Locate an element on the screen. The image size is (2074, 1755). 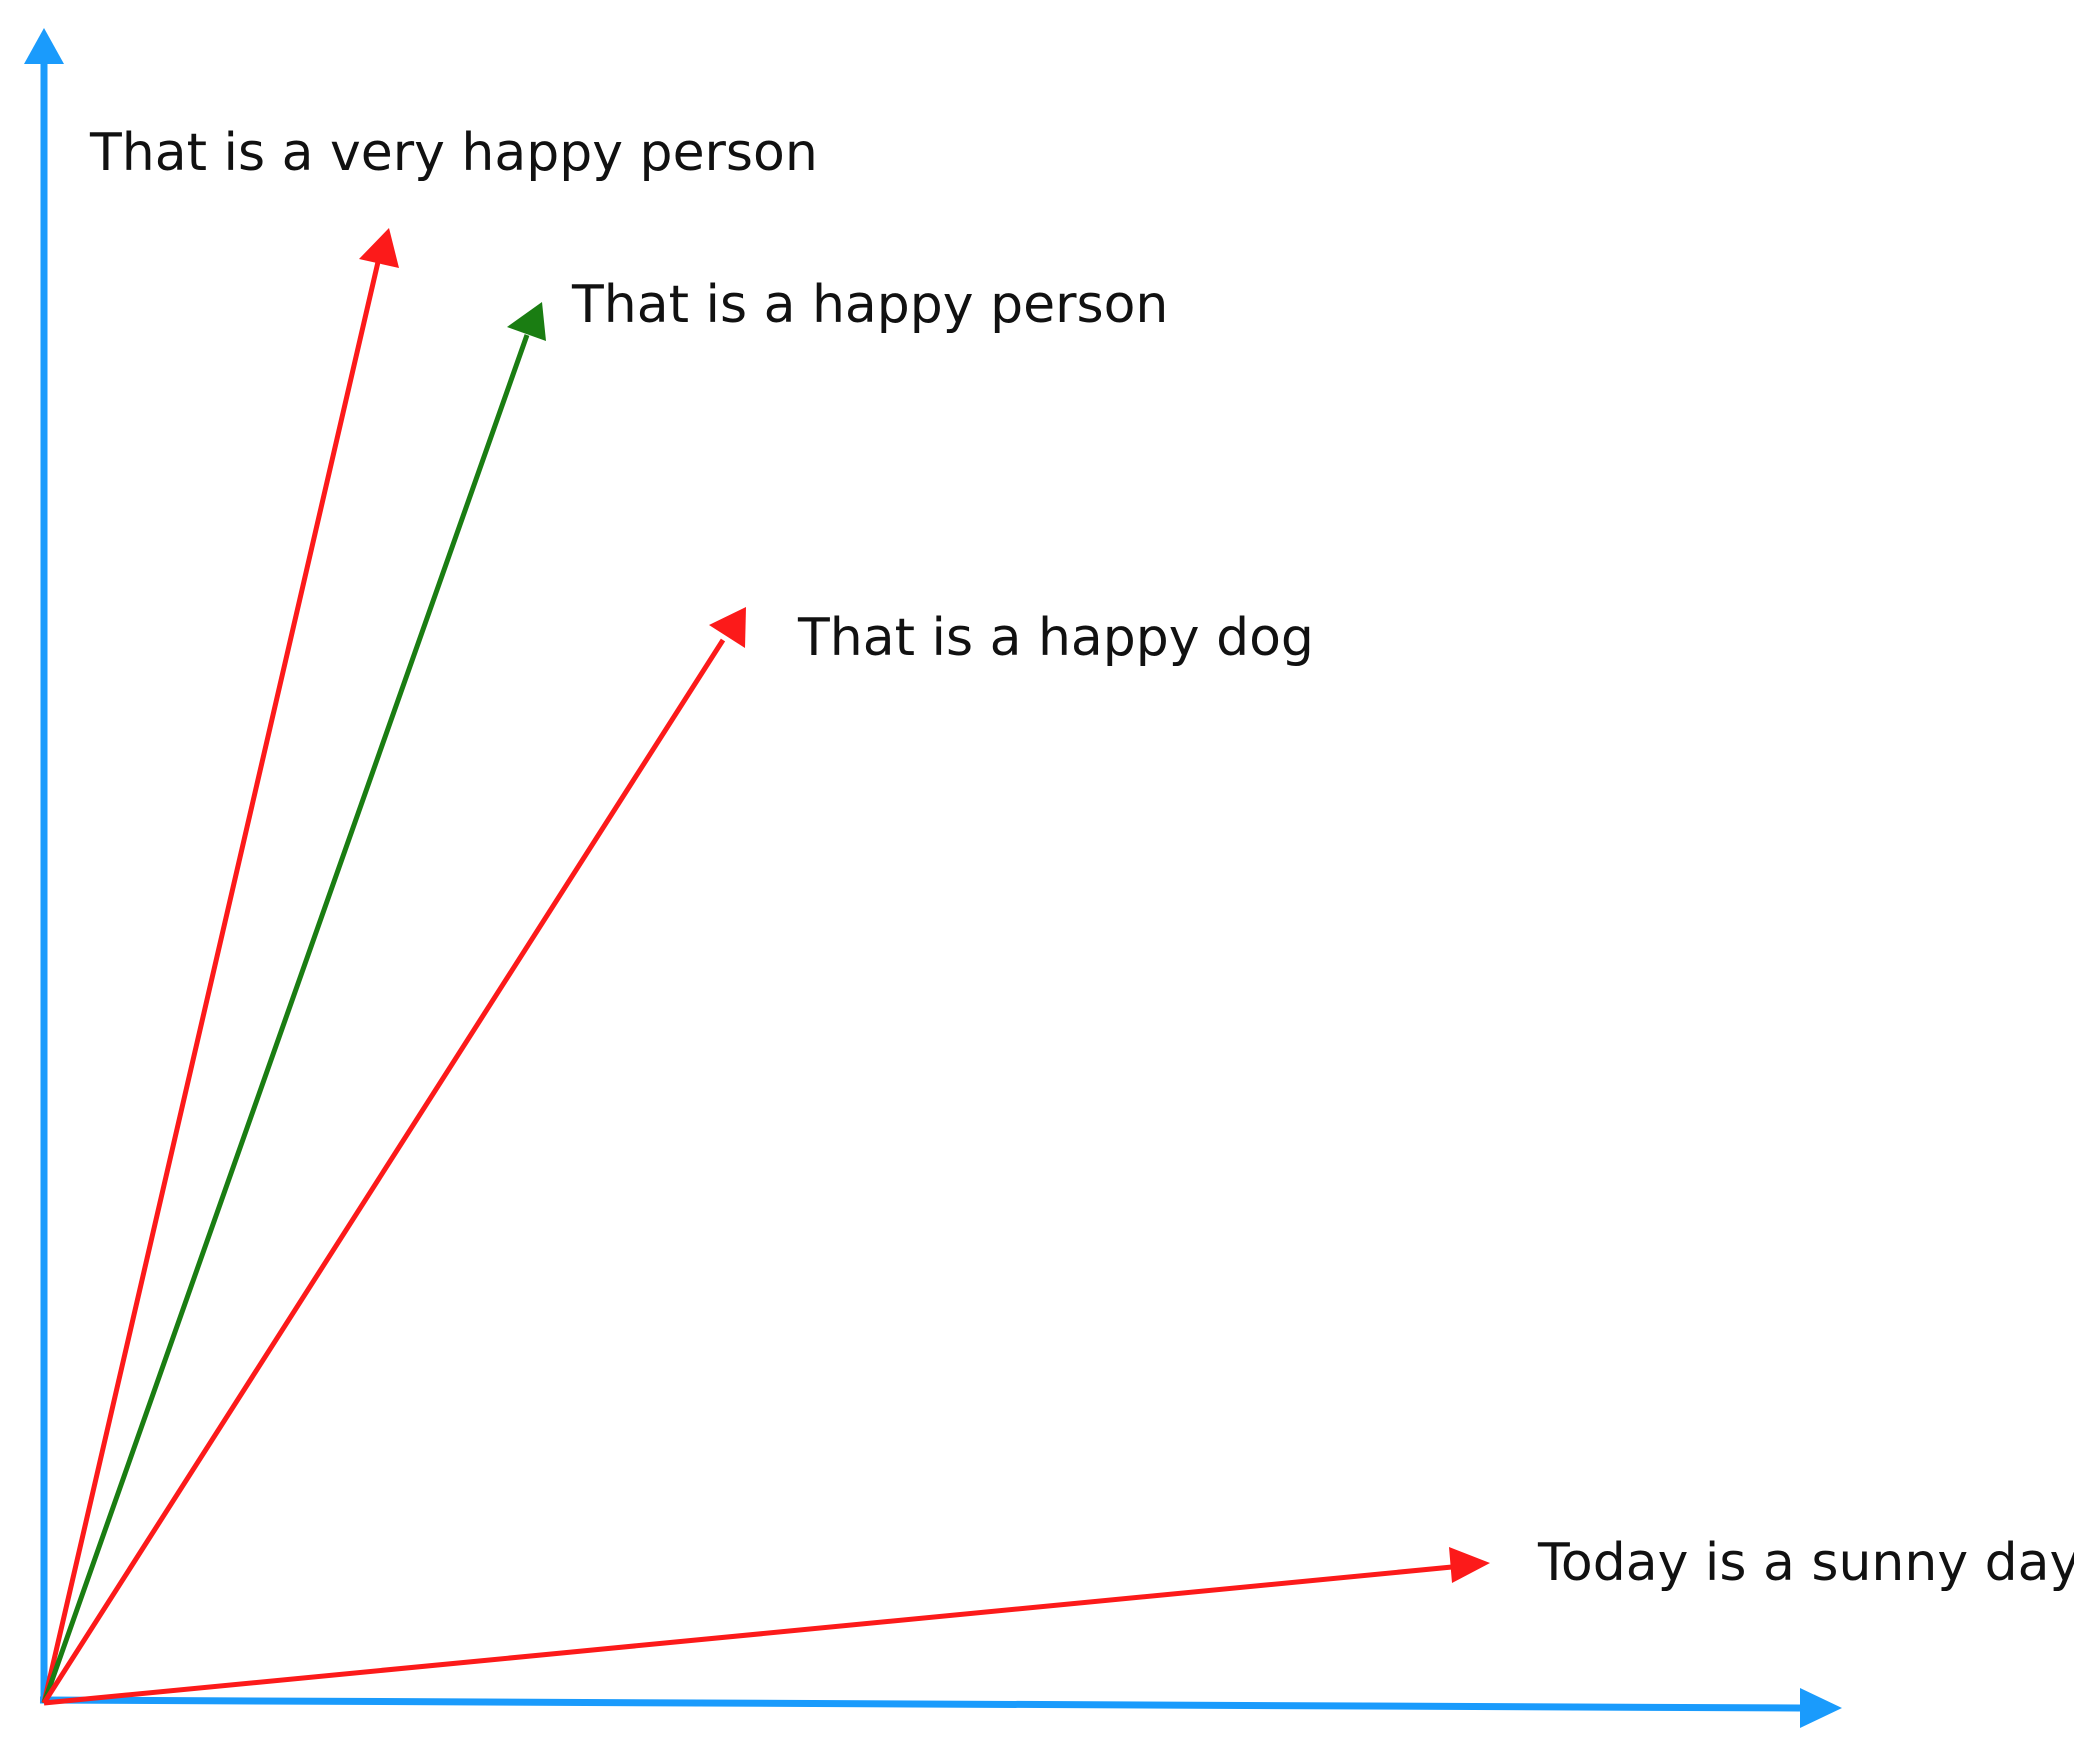
vector-happy-dog-label: That is a happy dog is located at coordinates (1055, 638).